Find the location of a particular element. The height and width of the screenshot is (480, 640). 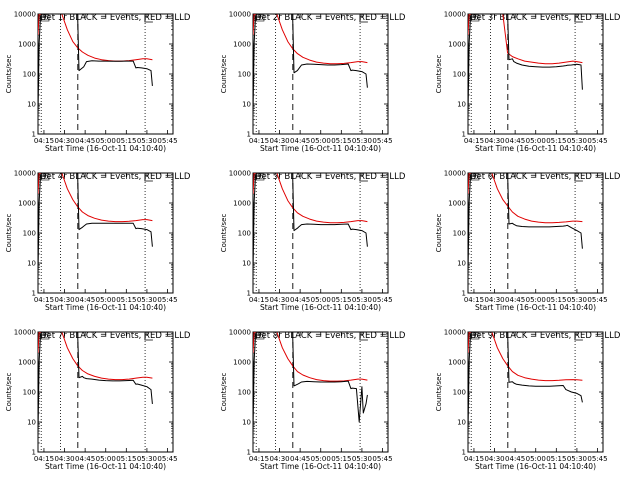

panel-title: Det 3r BLACK = Events, RED = LLD is located at coordinates (545, 18).